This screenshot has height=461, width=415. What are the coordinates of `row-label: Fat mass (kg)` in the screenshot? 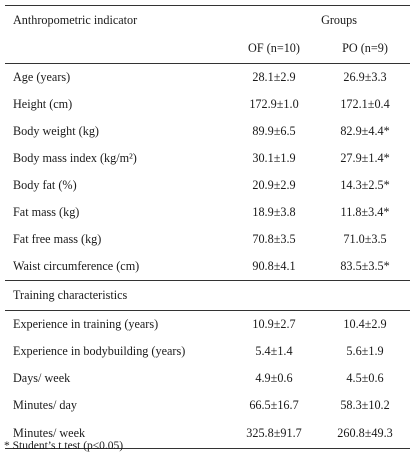 It's located at (46, 212).